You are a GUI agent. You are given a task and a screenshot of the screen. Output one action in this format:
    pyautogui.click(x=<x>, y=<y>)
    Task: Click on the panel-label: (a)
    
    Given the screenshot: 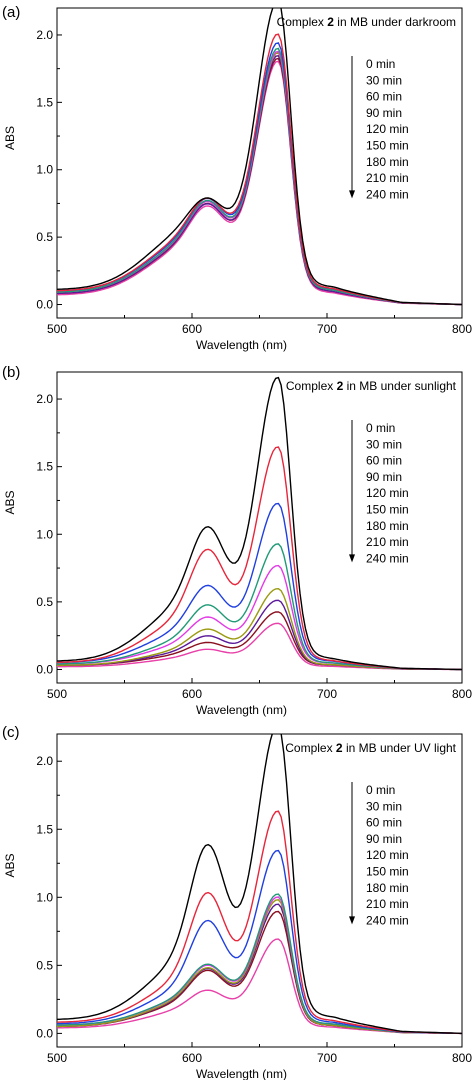 What is the action you would take?
    pyautogui.click(x=11, y=12)
    